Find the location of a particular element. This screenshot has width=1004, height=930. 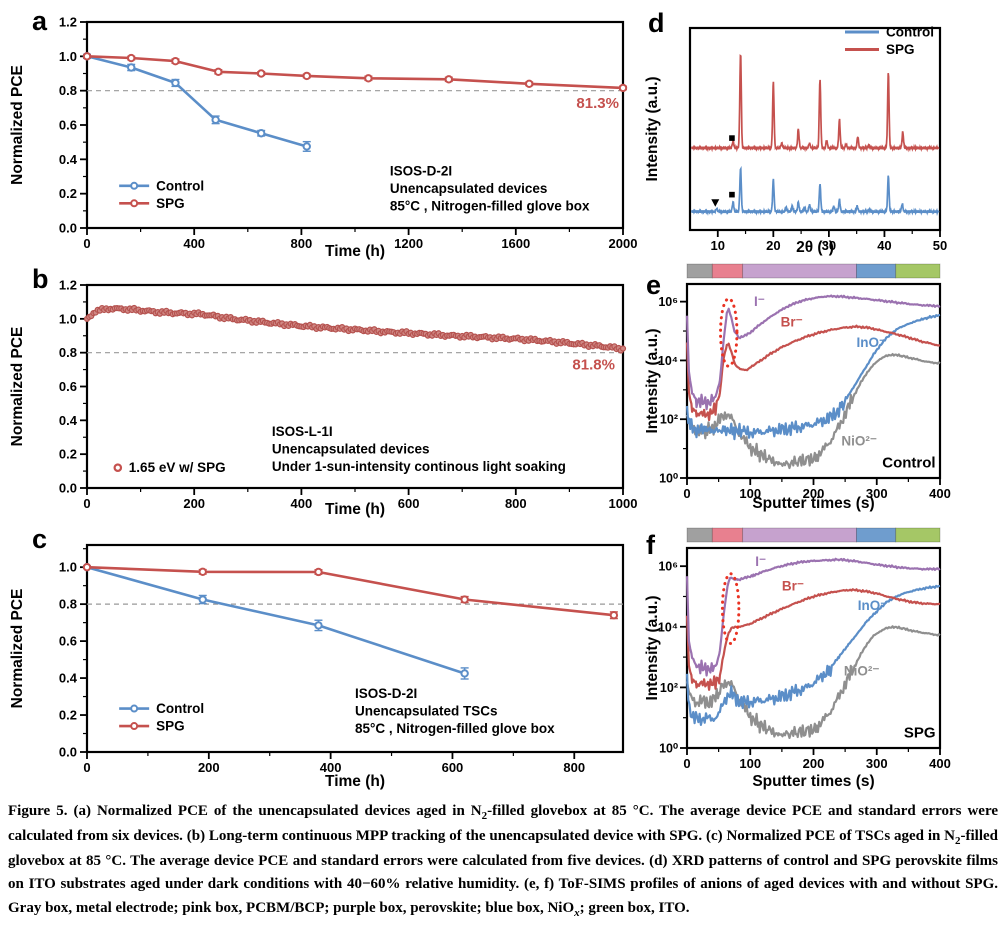

svg-text: 40 is located at coordinates (884, 245).